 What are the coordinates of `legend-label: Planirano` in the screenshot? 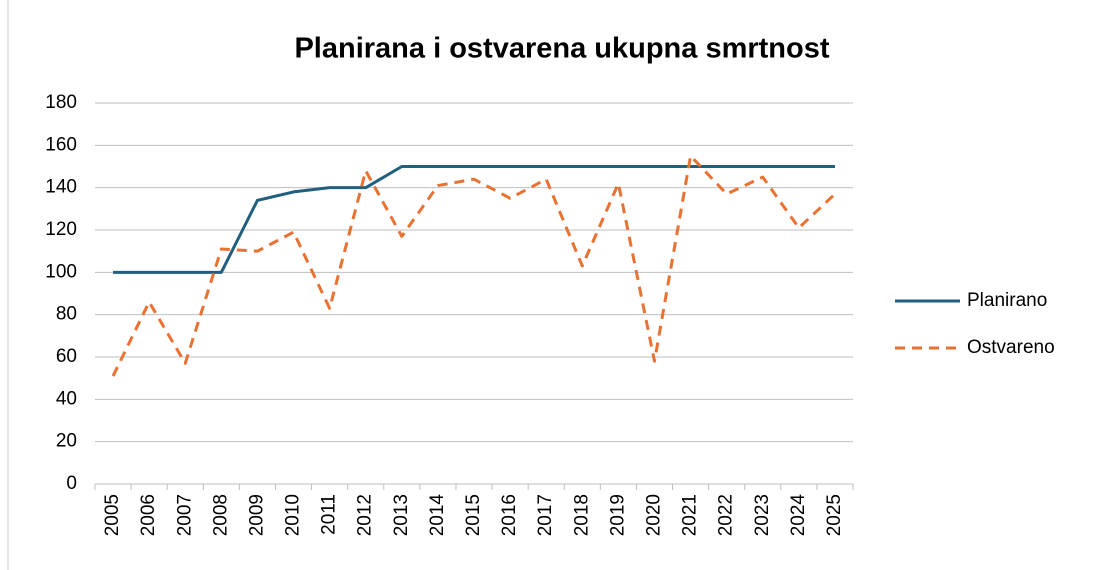 It's located at (1007, 300).